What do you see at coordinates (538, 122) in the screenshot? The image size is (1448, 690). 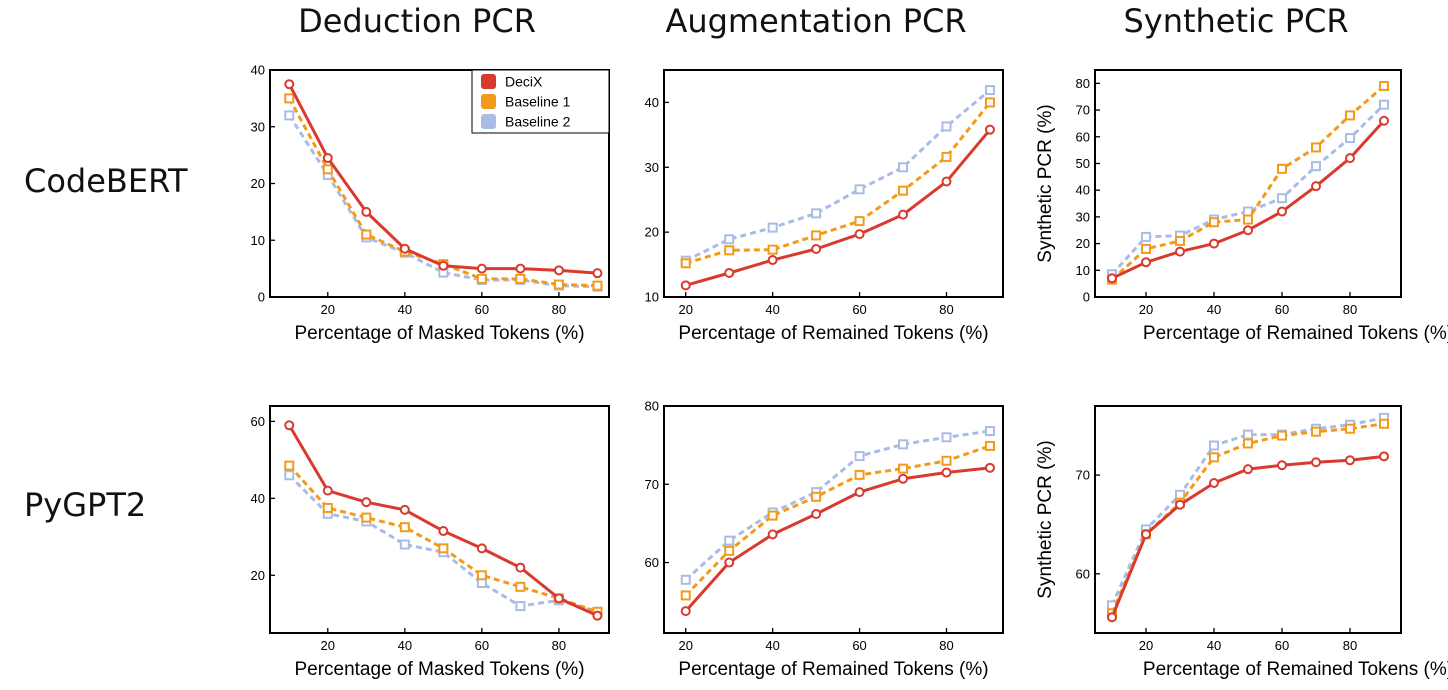 I see `legend-label: Baseline 2` at bounding box center [538, 122].